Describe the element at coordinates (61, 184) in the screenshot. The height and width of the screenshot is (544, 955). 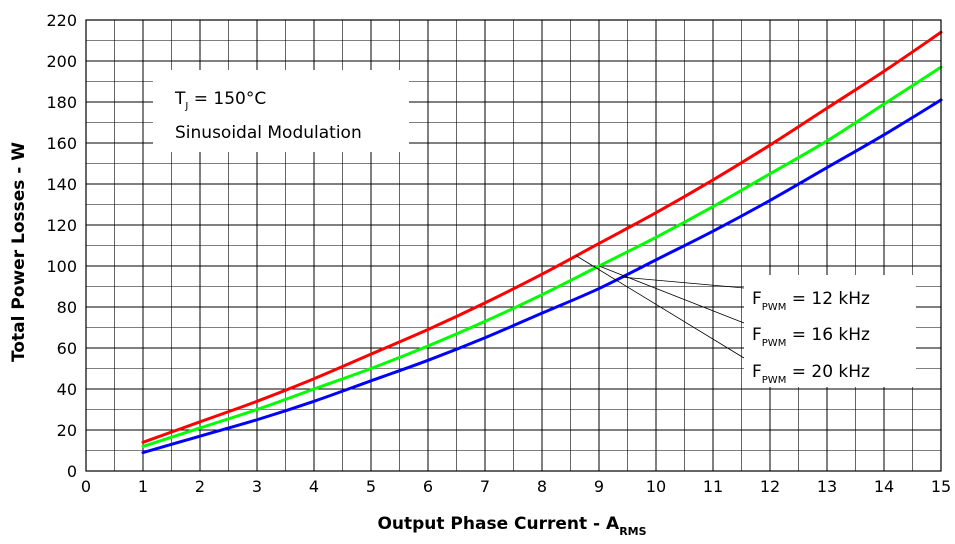
I see `y-tick-label: 140` at that location.